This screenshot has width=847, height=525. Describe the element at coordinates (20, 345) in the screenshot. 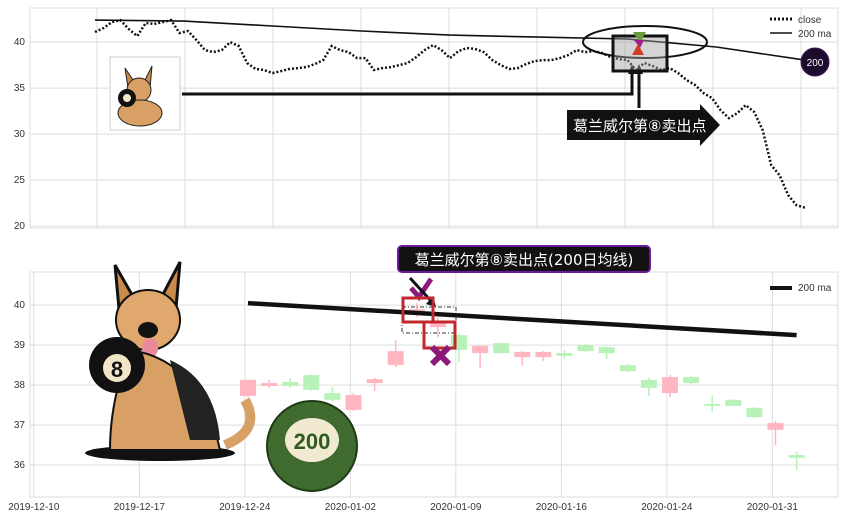

I see `y-tick-label: 39` at that location.